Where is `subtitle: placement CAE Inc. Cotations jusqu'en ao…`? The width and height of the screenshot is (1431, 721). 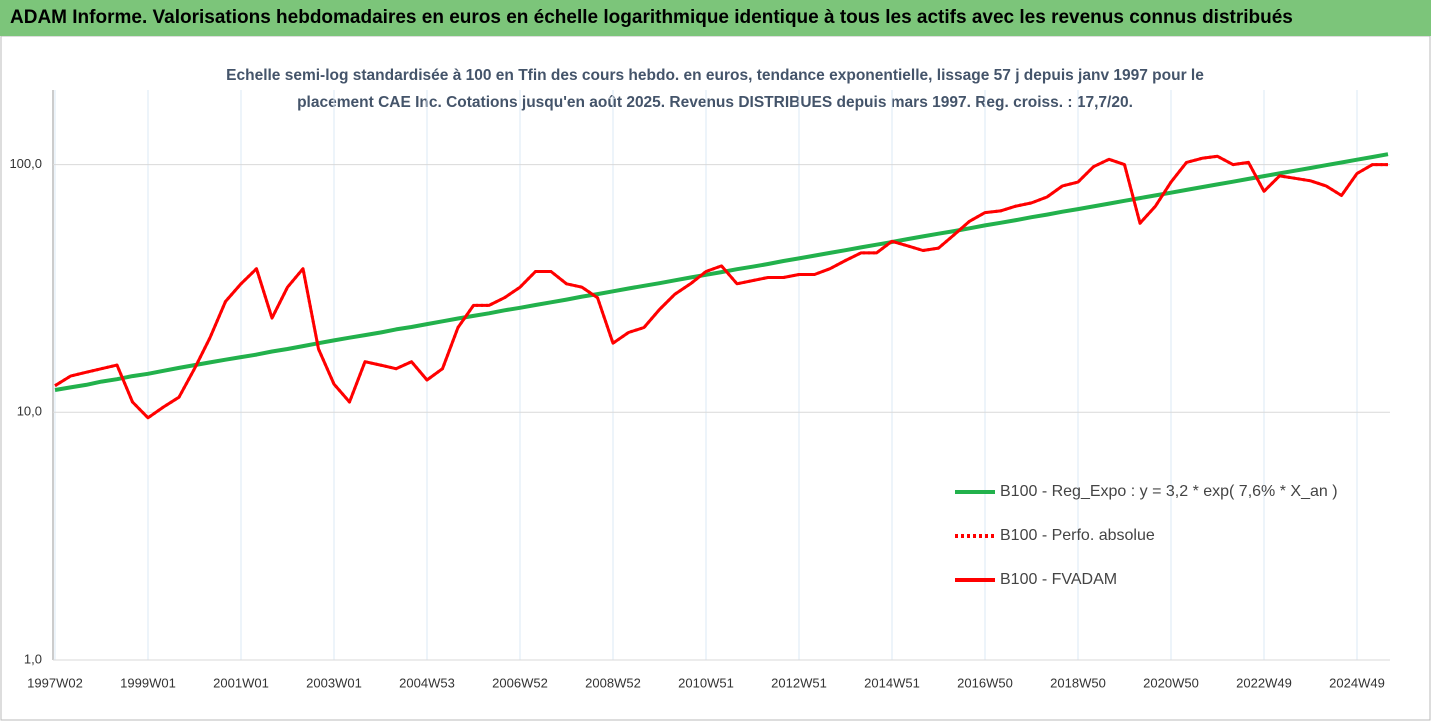 subtitle: placement CAE Inc. Cotations jusqu'en ao… is located at coordinates (715, 102).